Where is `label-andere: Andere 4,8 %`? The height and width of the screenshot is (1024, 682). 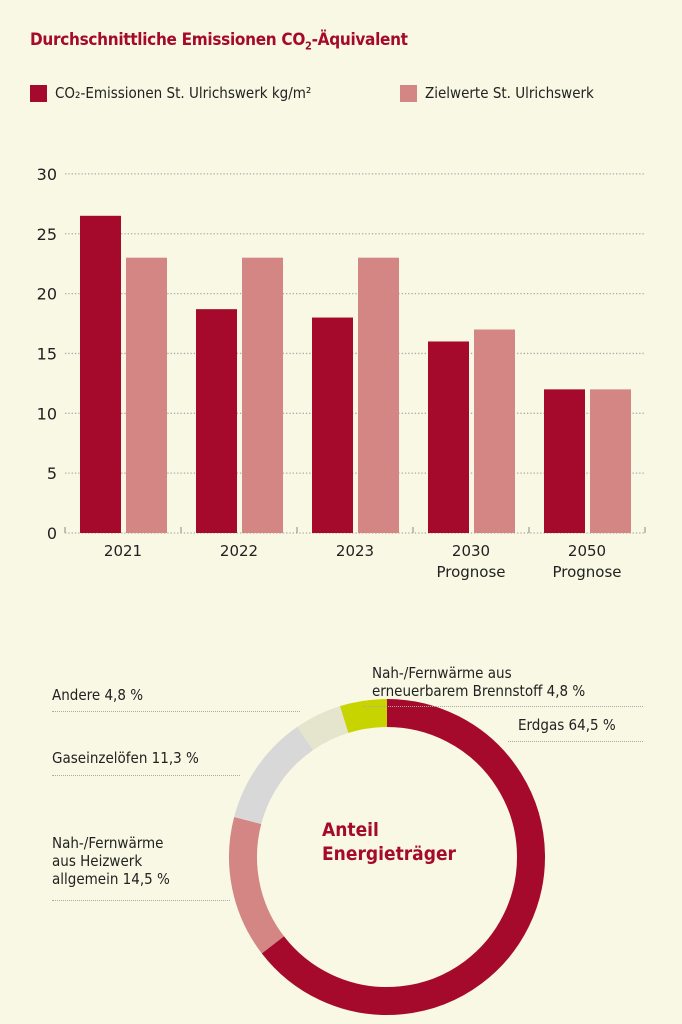
label-andere: Andere 4,8 % is located at coordinates (98, 695).